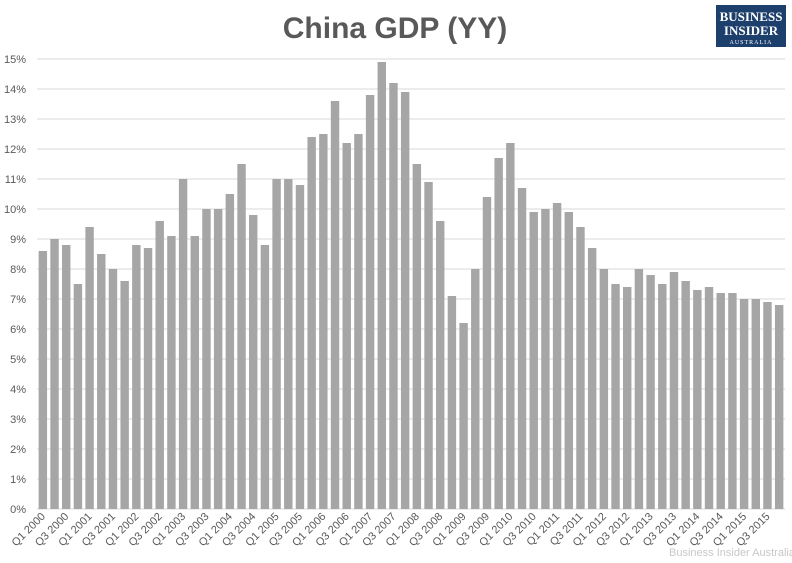  I want to click on y-tick-label: 11%, so click(15, 180).